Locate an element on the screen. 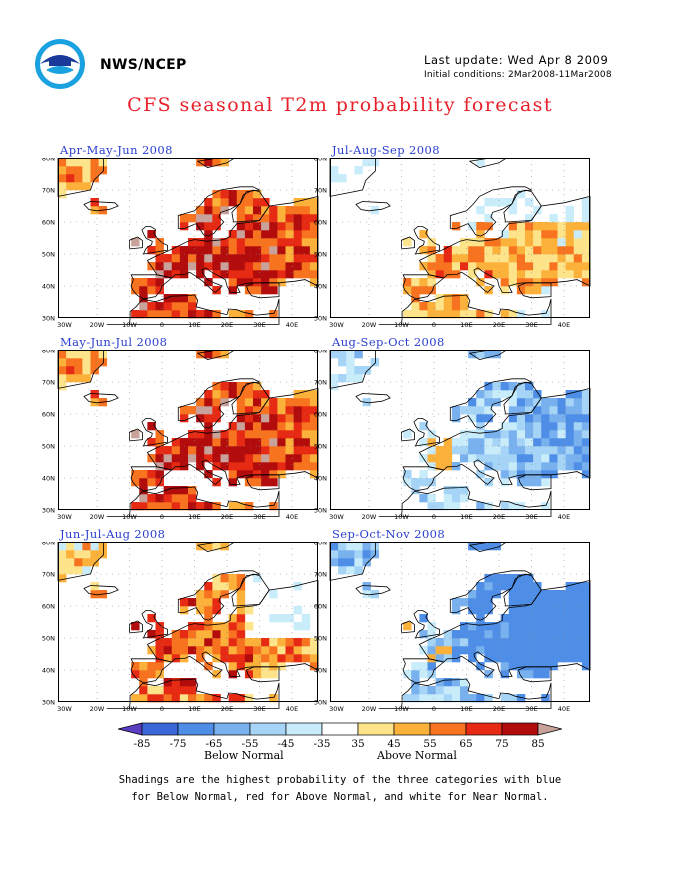 Image resolution: width=680 pixels, height=880 pixels. last-update-text: Last update: Wed Apr 8 2009 is located at coordinates (516, 60).